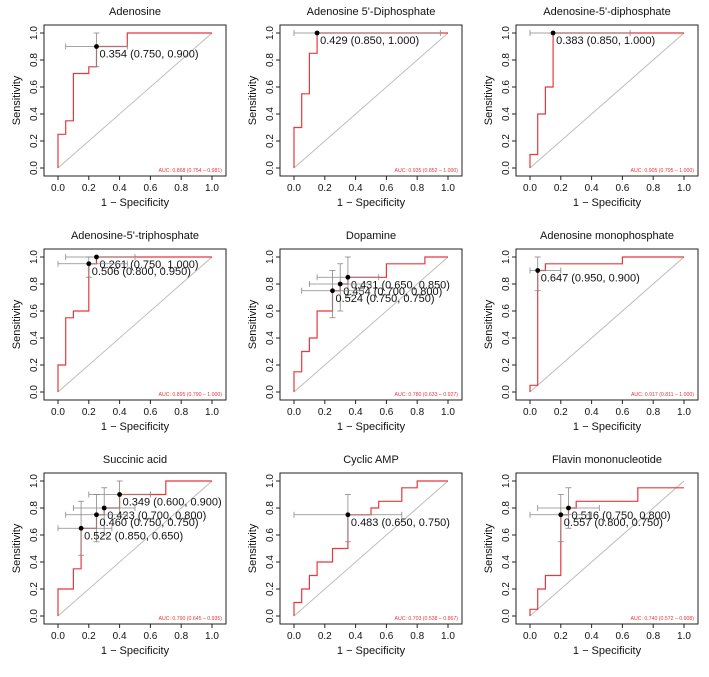 This screenshot has width=709, height=677. Describe the element at coordinates (663, 619) in the screenshot. I see `auc-annotation: AUC: 0.740 (0.572 – 0.908)` at that location.